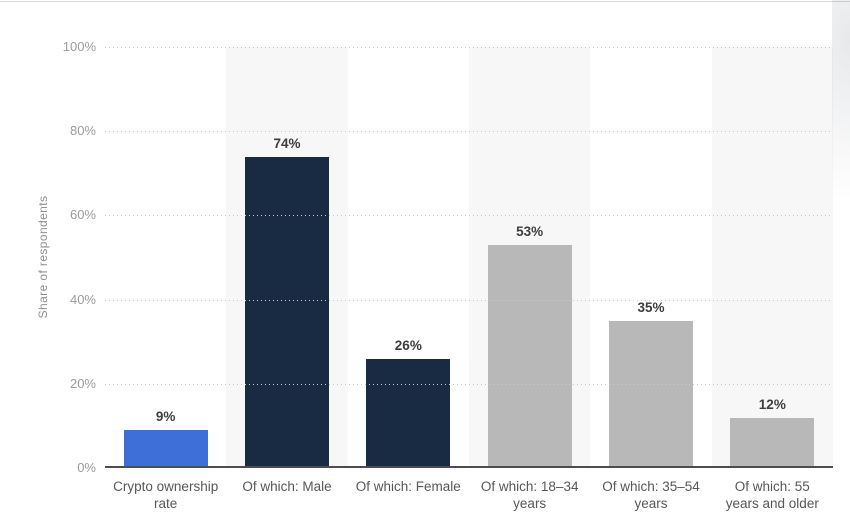  What do you see at coordinates (408, 257) in the screenshot?
I see `column-female: 26%` at bounding box center [408, 257].